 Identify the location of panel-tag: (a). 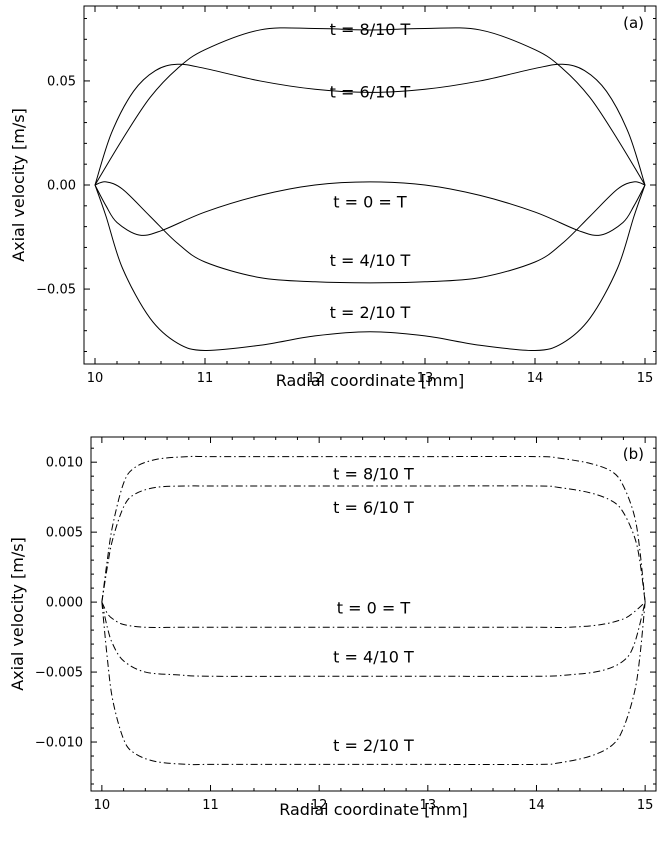
(633, 23).